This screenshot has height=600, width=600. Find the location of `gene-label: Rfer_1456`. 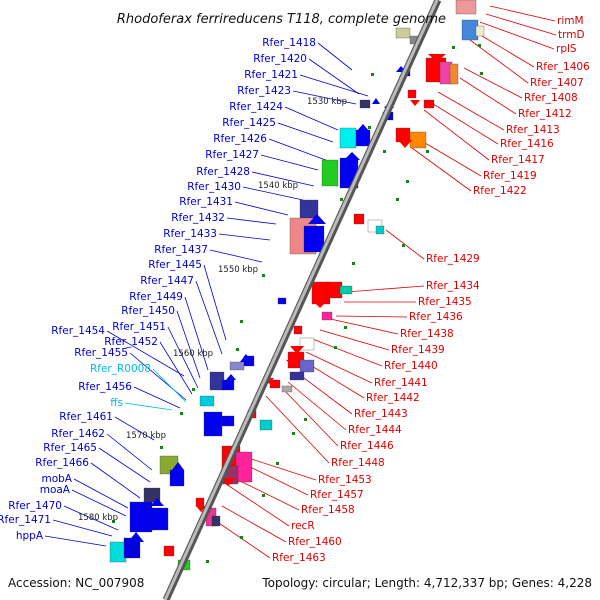

gene-label: Rfer_1456 is located at coordinates (105, 387).